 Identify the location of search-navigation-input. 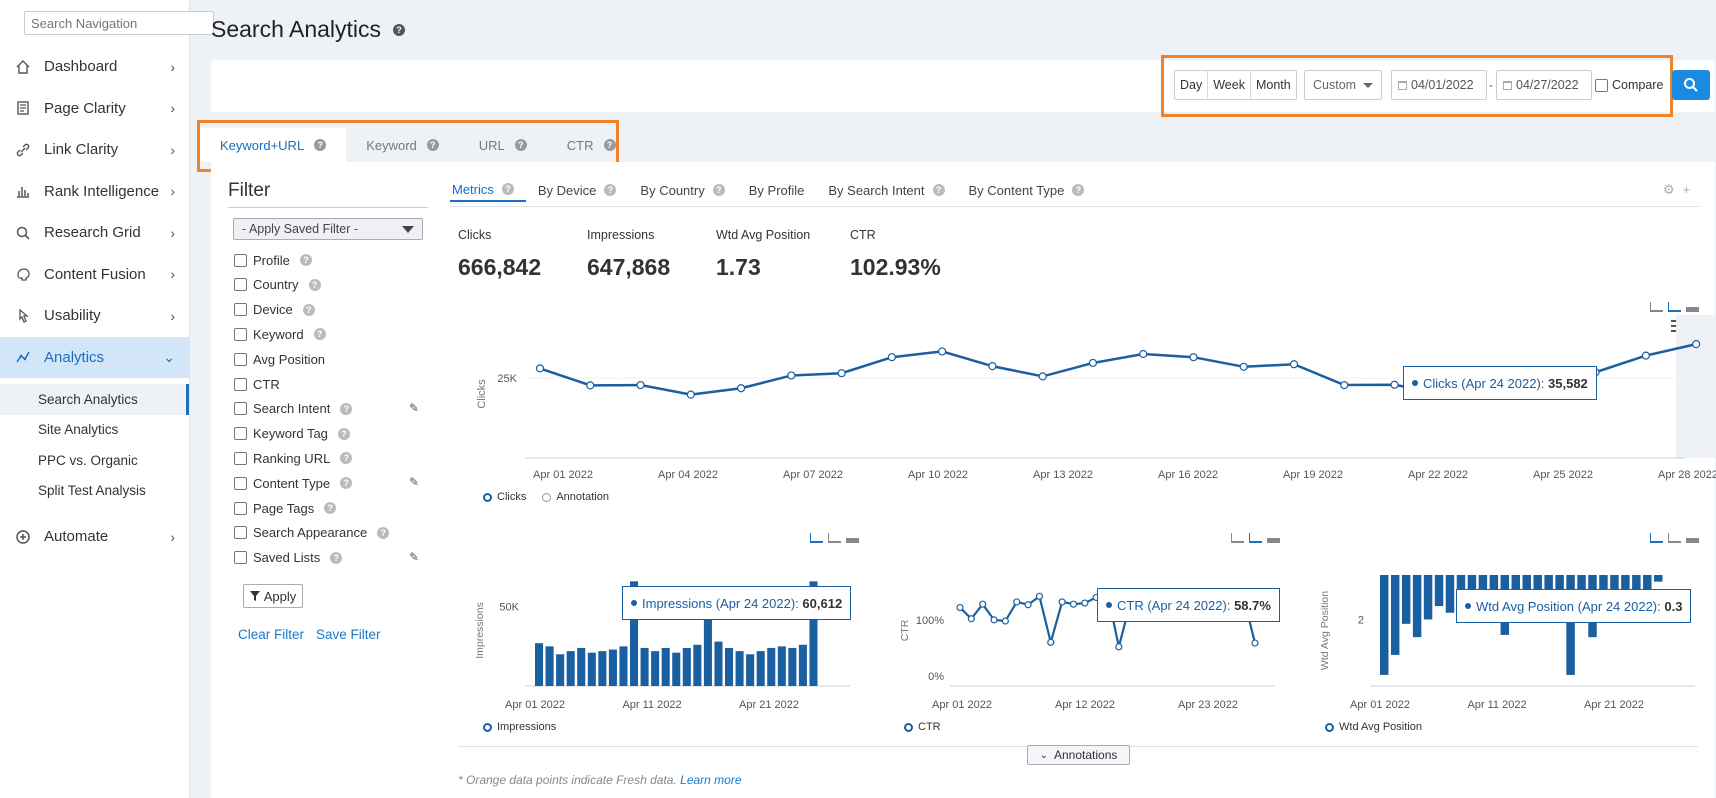
(119, 23).